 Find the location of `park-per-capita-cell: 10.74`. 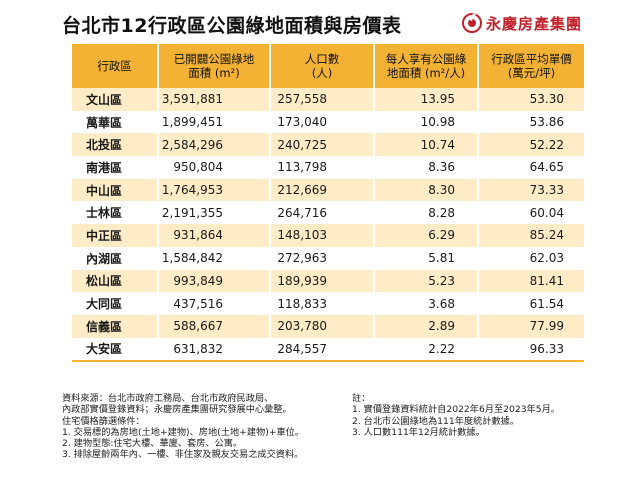

park-per-capita-cell: 10.74 is located at coordinates (426, 145).